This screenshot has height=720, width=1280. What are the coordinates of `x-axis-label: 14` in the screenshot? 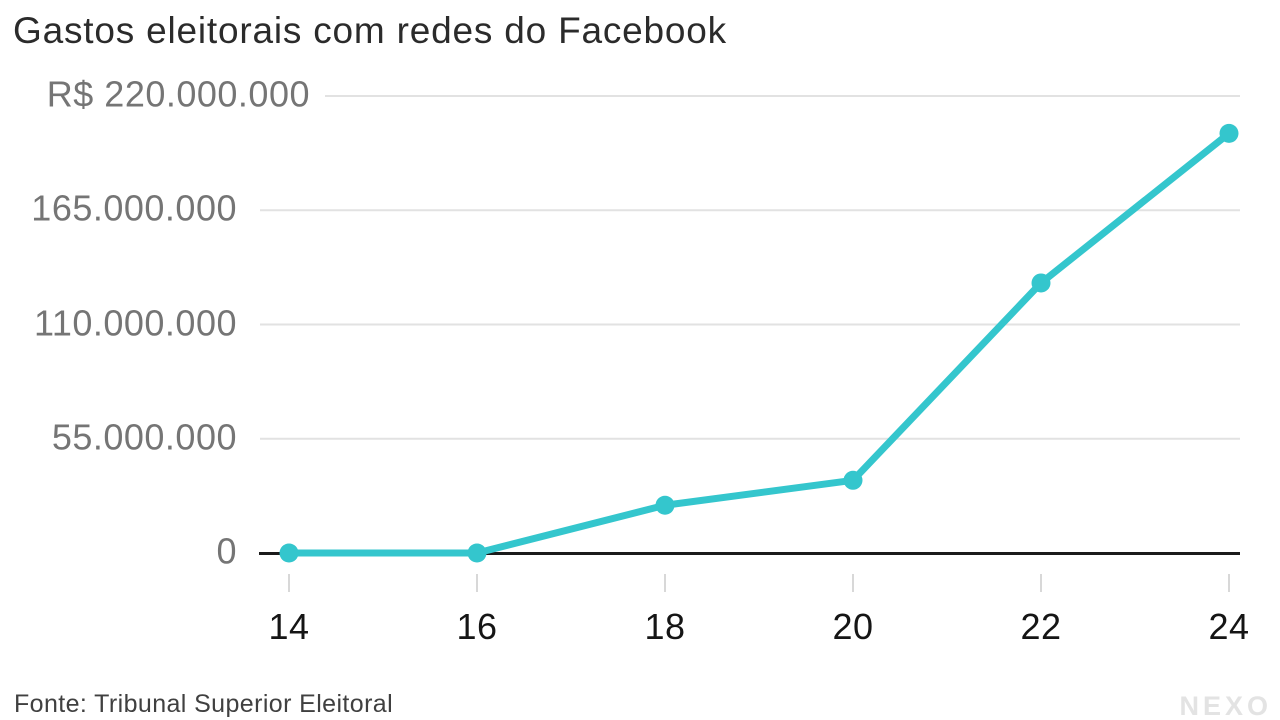 It's located at (289, 626).